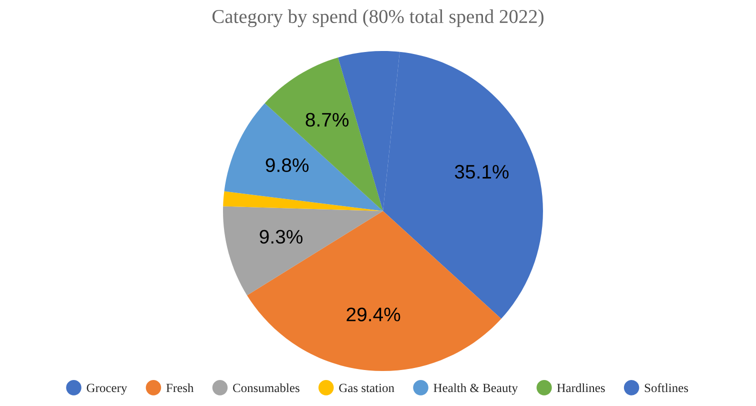  Describe the element at coordinates (266, 387) in the screenshot. I see `legend-label: Consumables` at that location.